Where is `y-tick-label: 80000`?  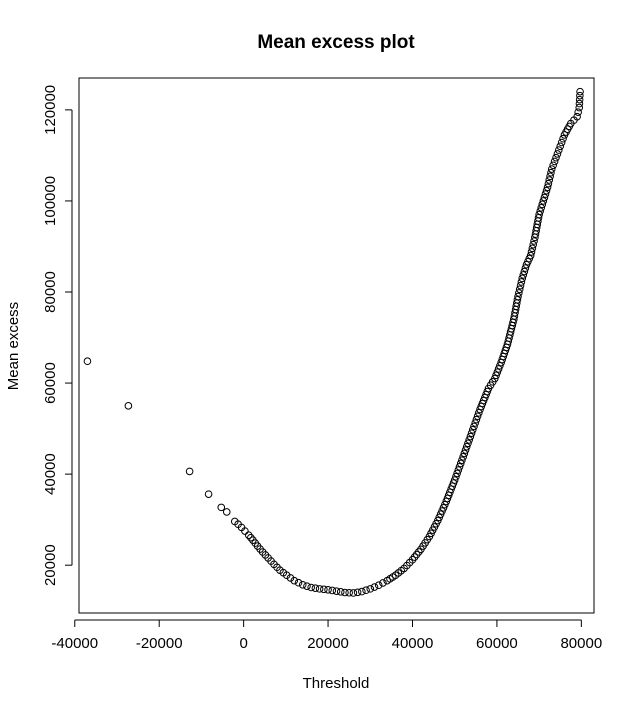 y-tick-label: 80000 is located at coordinates (50, 292).